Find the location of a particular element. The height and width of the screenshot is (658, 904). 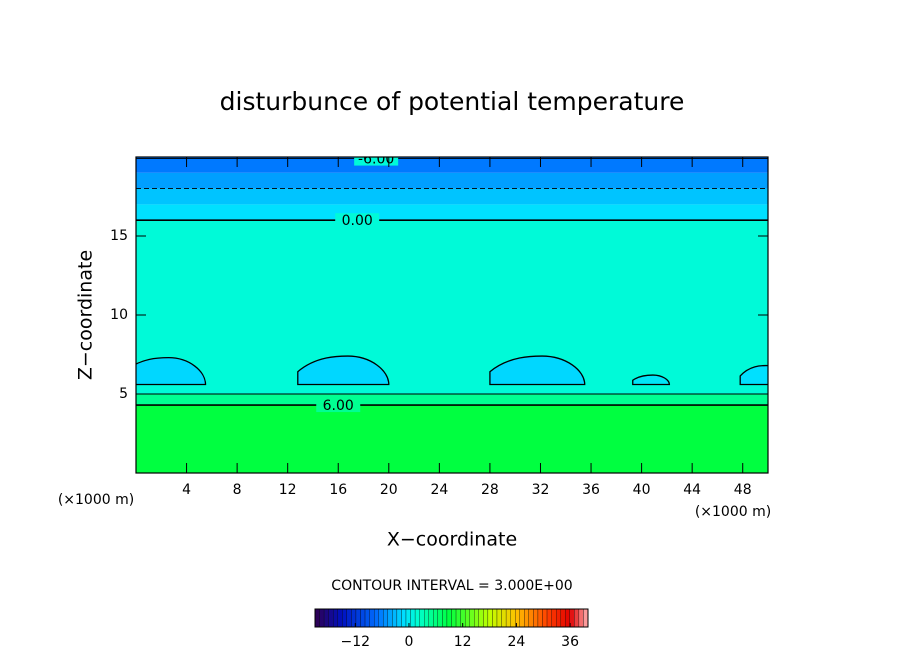

x-tick-label: 16 is located at coordinates (338, 490).